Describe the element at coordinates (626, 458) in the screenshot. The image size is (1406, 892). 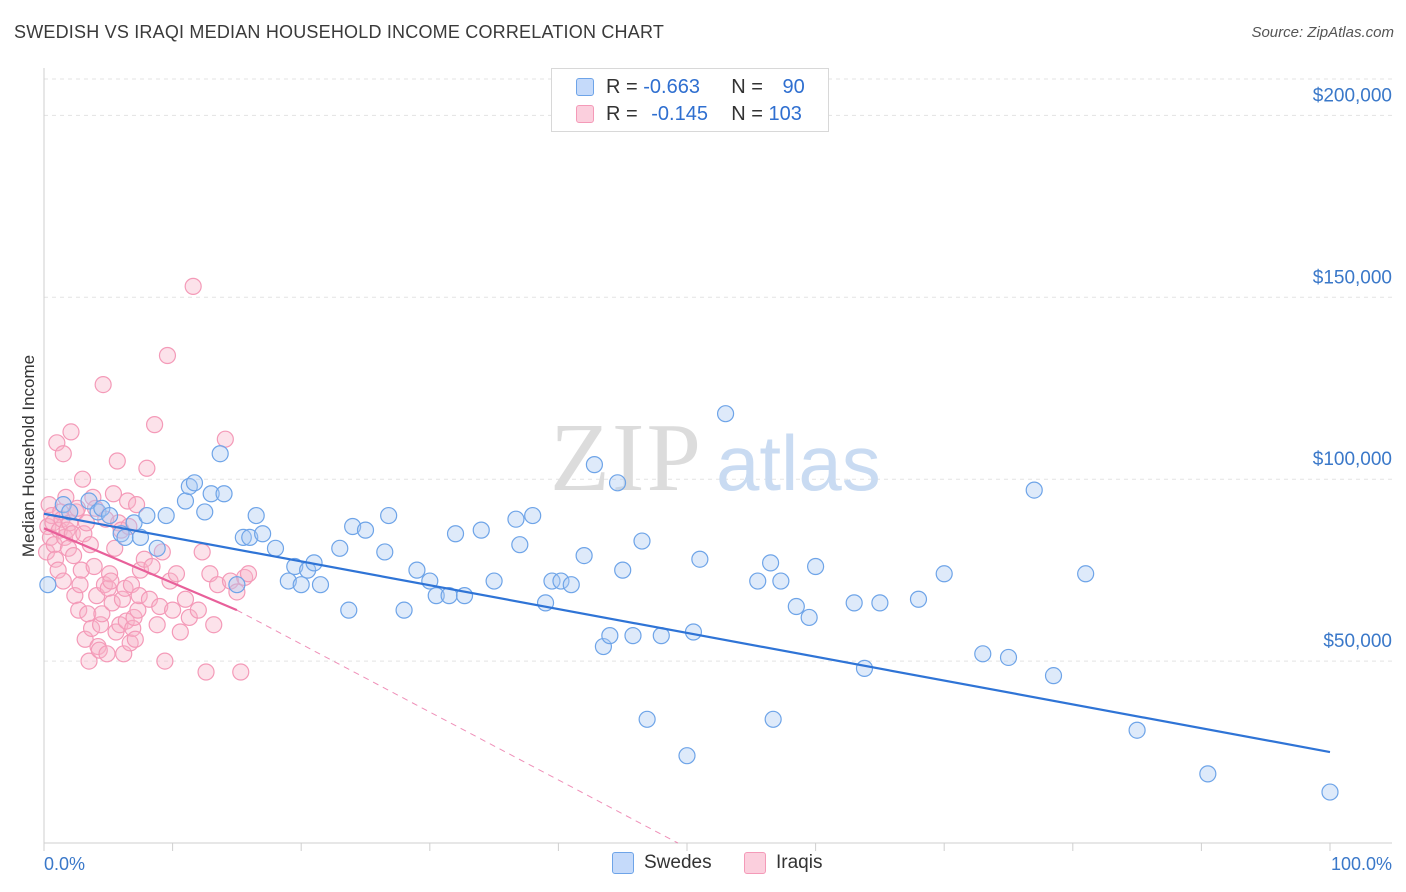
I see `watermark-zip: ZIP` at that location.